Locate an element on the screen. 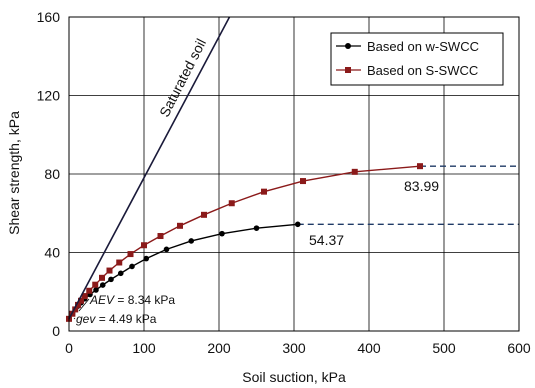  x-tick-label: 600 is located at coordinates (519, 348).